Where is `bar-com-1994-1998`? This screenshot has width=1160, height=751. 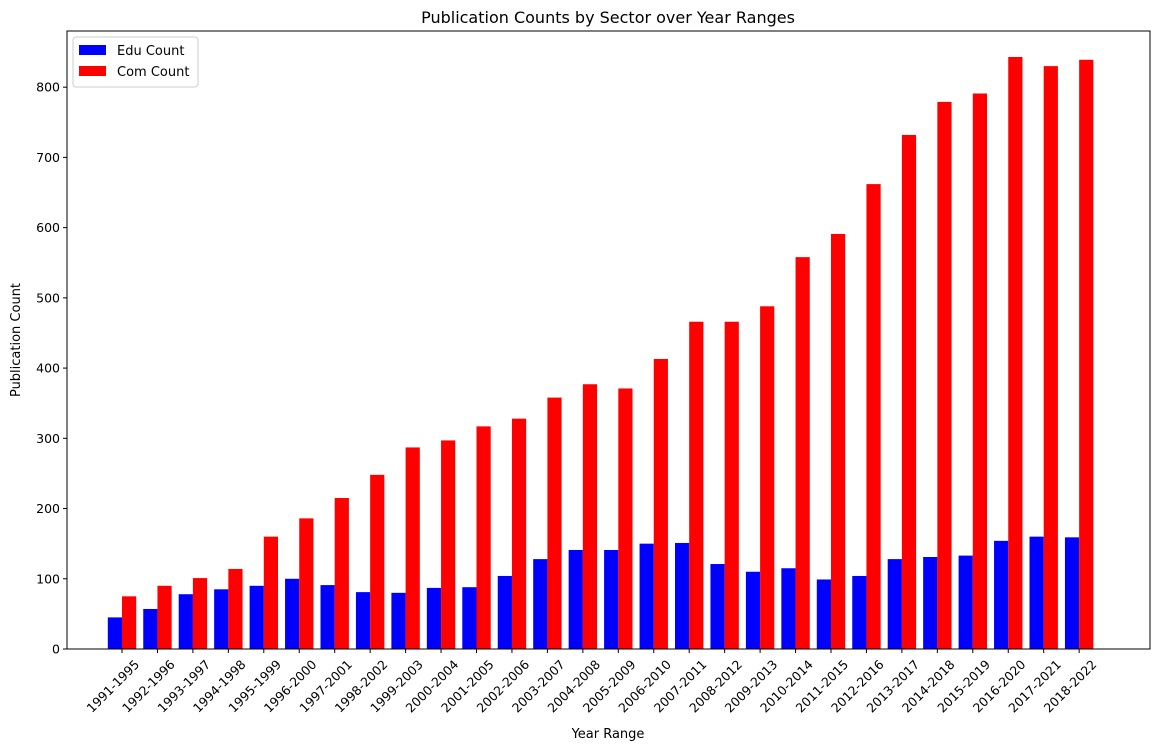 bar-com-1994-1998 is located at coordinates (235, 608).